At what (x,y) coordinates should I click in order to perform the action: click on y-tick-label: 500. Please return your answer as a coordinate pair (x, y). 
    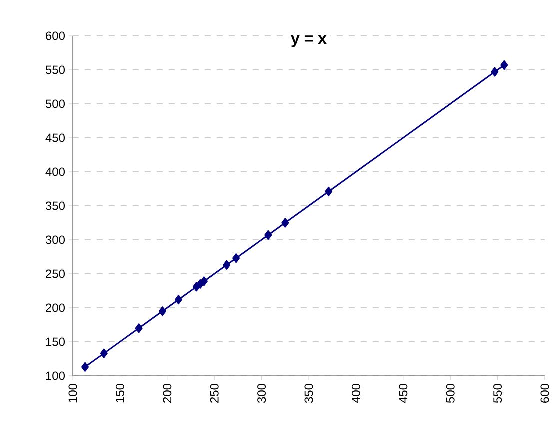
    Looking at the image, I should click on (55, 104).